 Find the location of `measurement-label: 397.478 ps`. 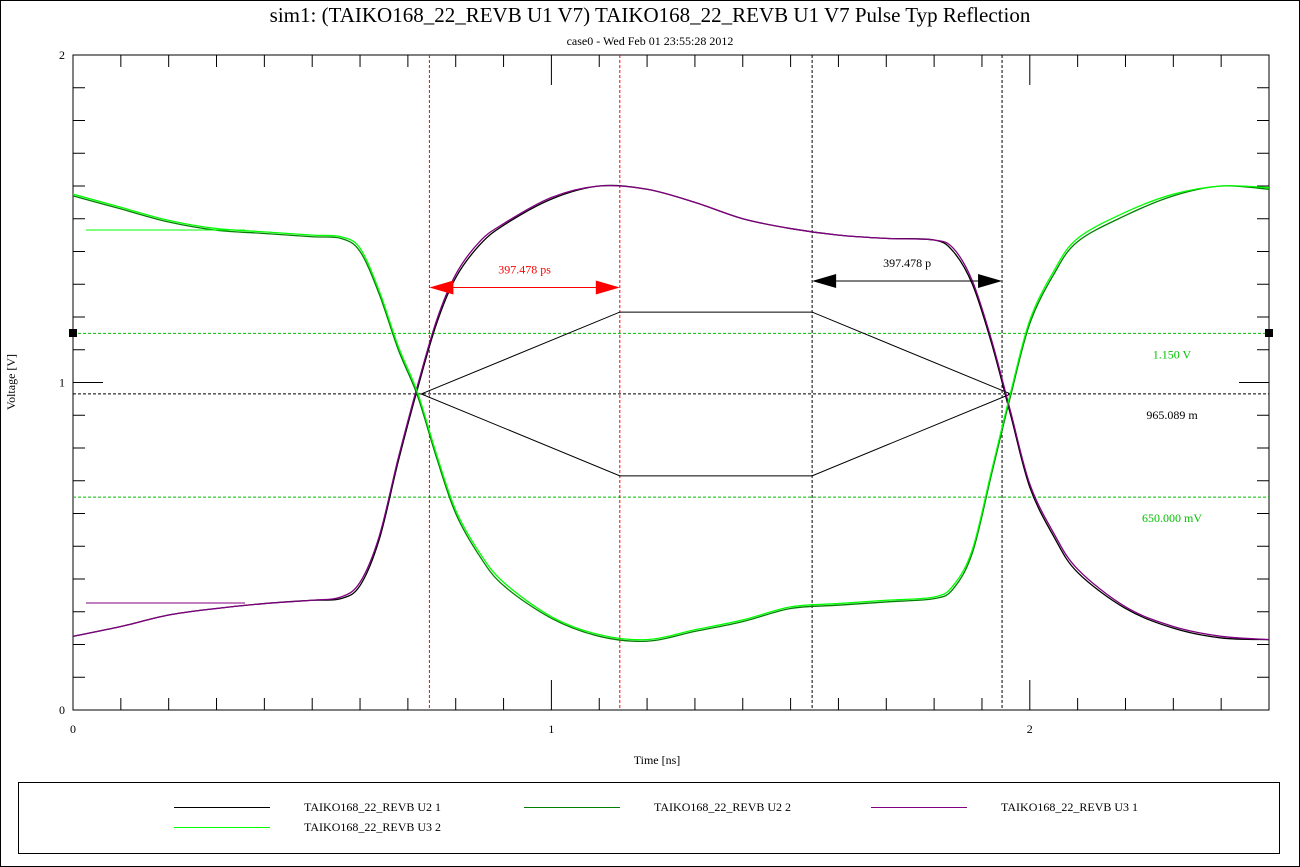

measurement-label: 397.478 ps is located at coordinates (524, 270).